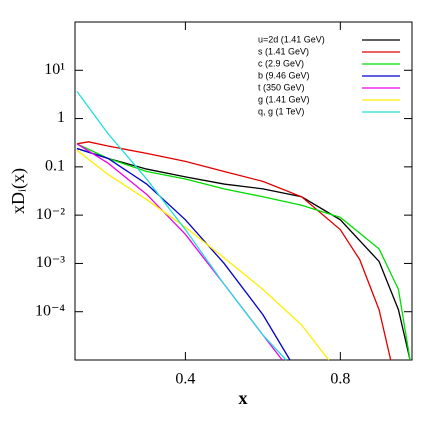 The image size is (436, 436). Describe the element at coordinates (281, 111) in the screenshot. I see `legend-label: q, g (1 TeV)` at that location.